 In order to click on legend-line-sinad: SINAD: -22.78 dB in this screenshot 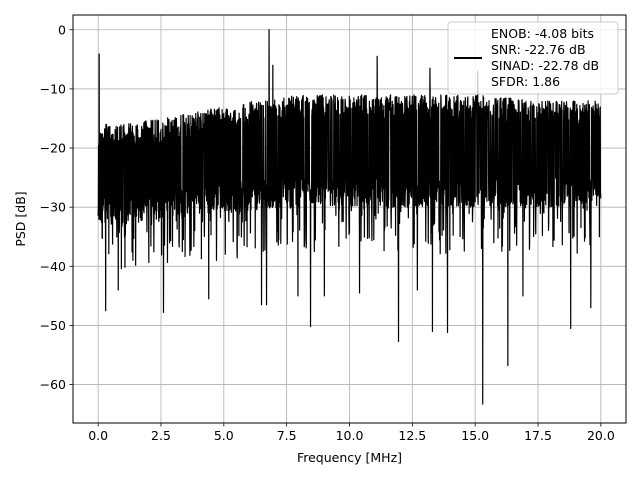, I will do `click(545, 65)`.